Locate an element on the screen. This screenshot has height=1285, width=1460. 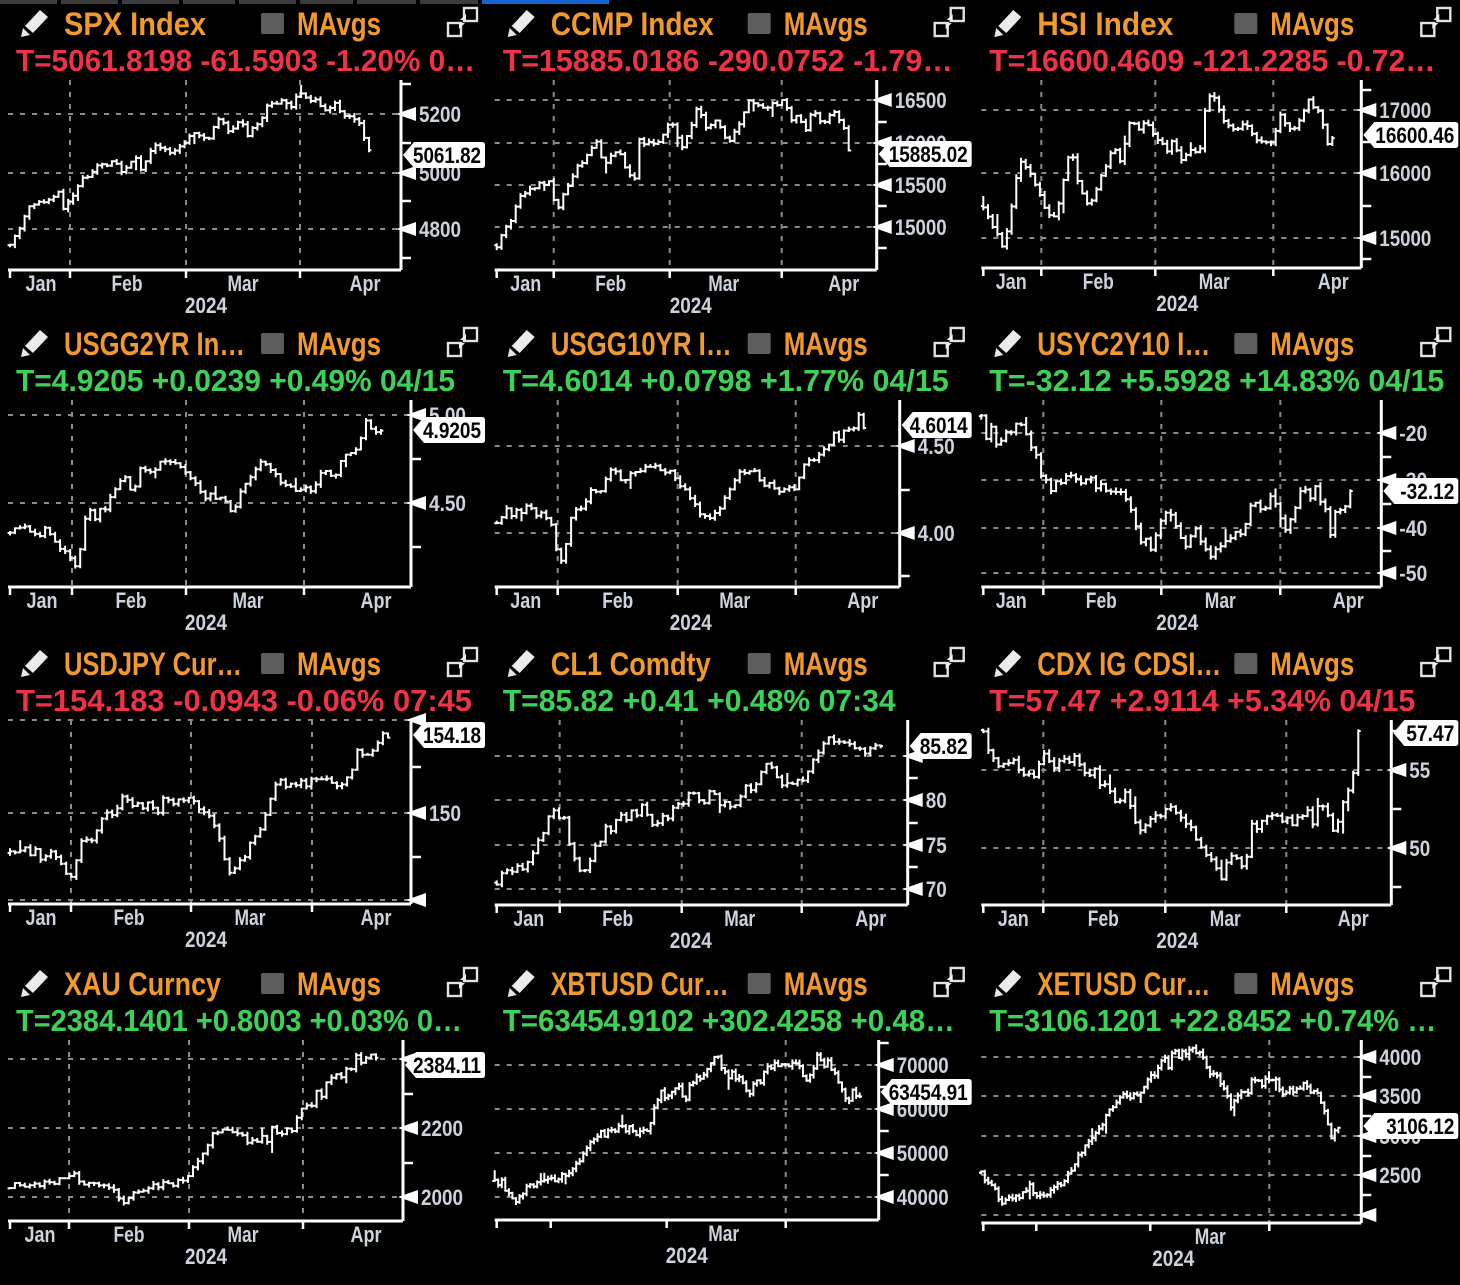
svg-text: 2000 is located at coordinates (442, 1197).